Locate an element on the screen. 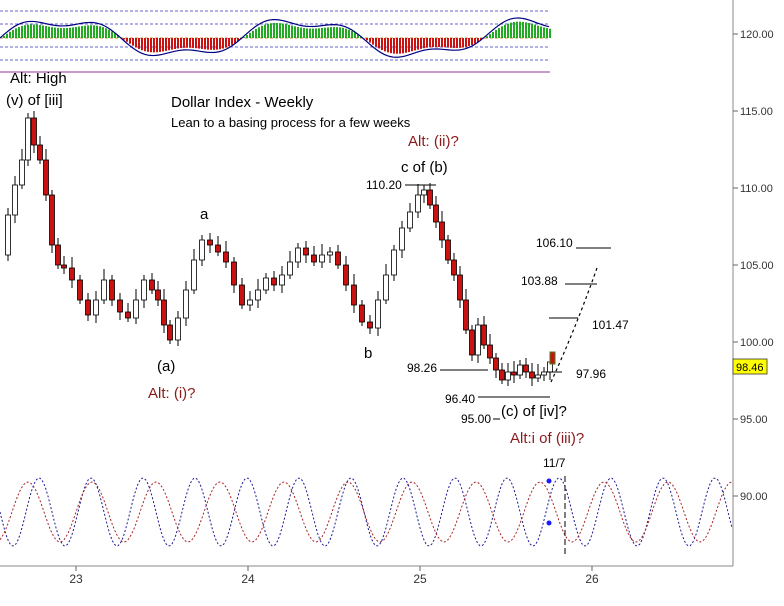 The image size is (784, 606). cycle-marker-dot is located at coordinates (549, 481).